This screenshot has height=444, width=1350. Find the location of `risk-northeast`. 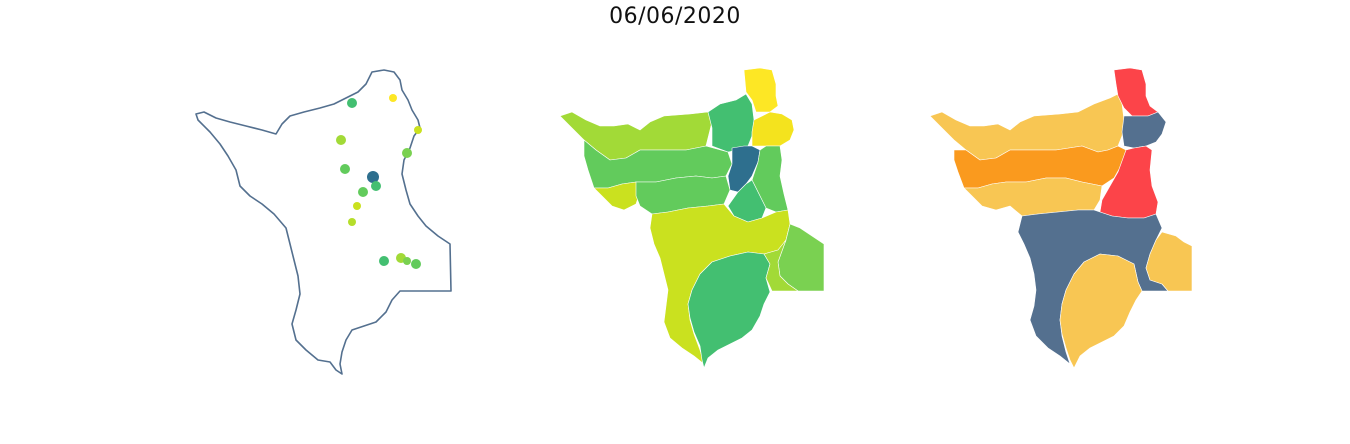

risk-northeast is located at coordinates (1144, 130).